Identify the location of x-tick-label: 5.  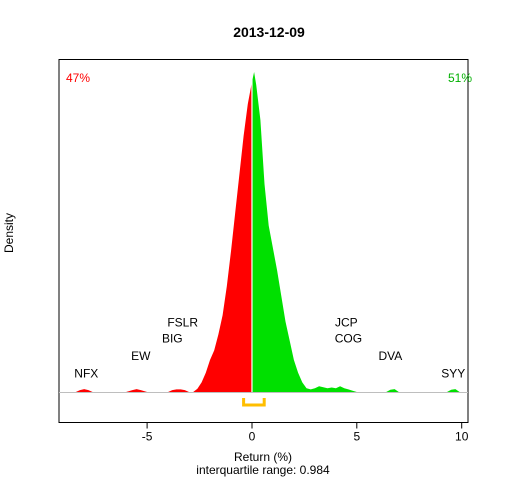
(356, 437).